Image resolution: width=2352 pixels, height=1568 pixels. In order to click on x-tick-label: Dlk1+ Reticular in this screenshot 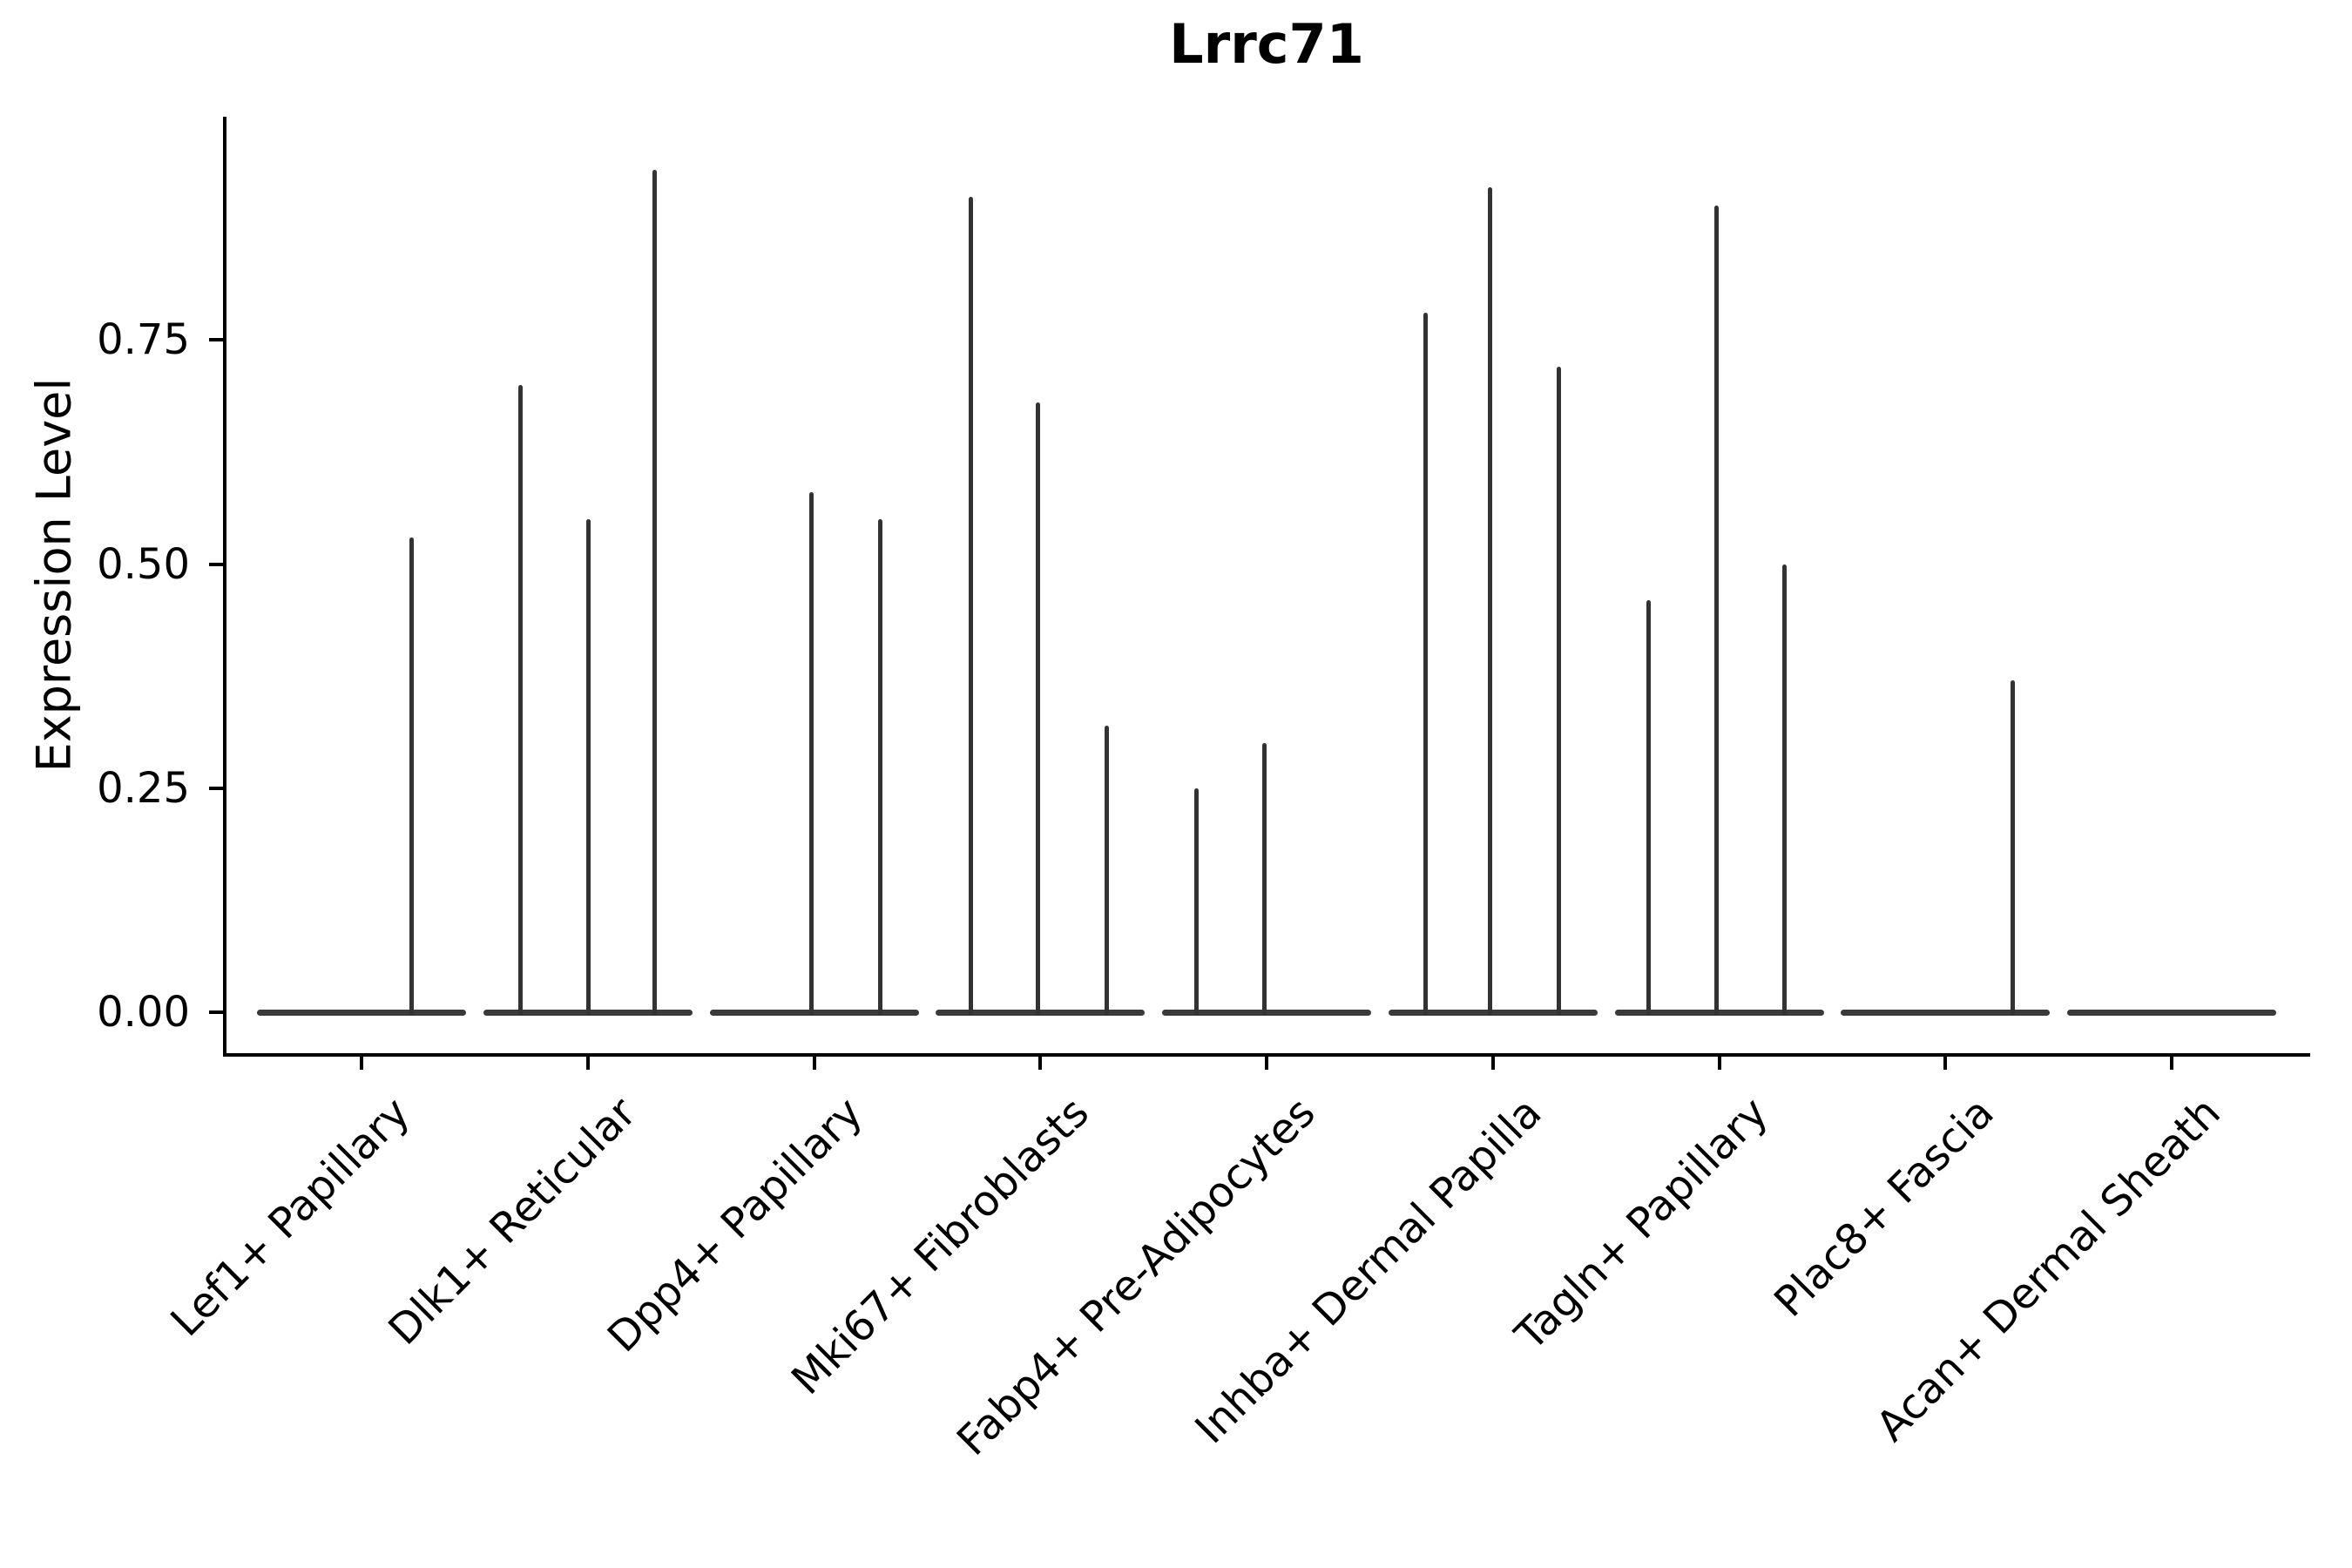, I will do `click(512, 1221)`.